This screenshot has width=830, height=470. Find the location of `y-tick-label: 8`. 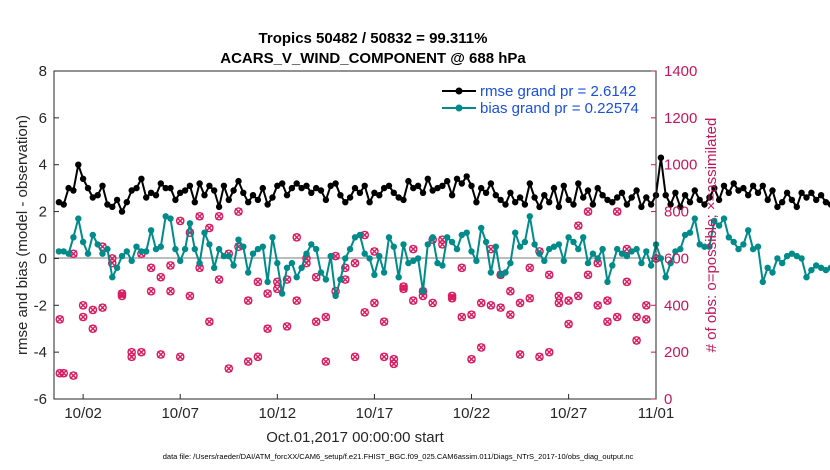

y-tick-label: 8 is located at coordinates (43, 71).